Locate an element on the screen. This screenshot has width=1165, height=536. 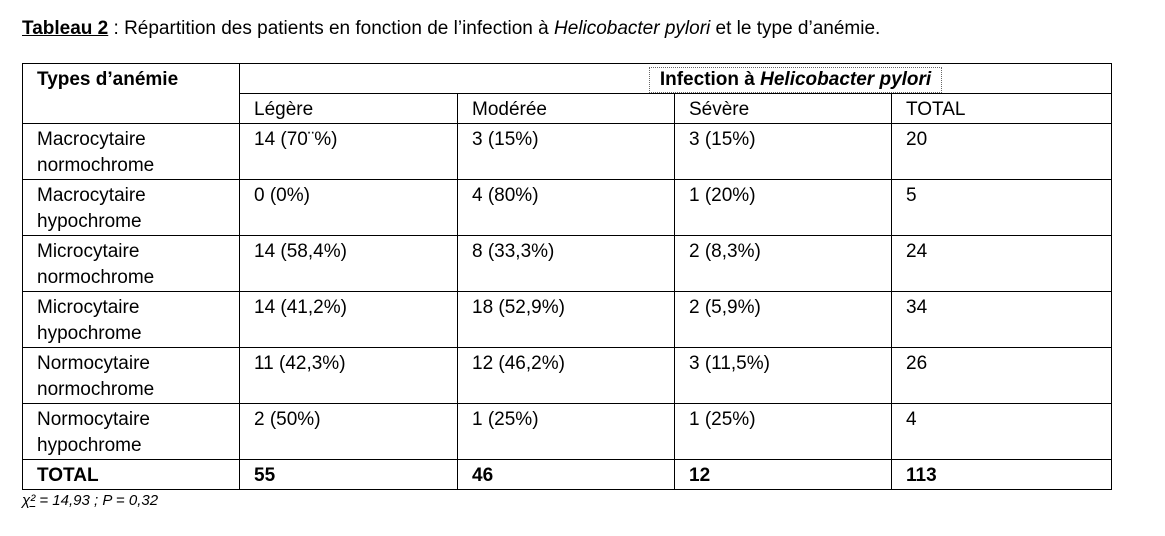
infection-header-box: Infection à Helicobacter pylori is located at coordinates (795, 80).